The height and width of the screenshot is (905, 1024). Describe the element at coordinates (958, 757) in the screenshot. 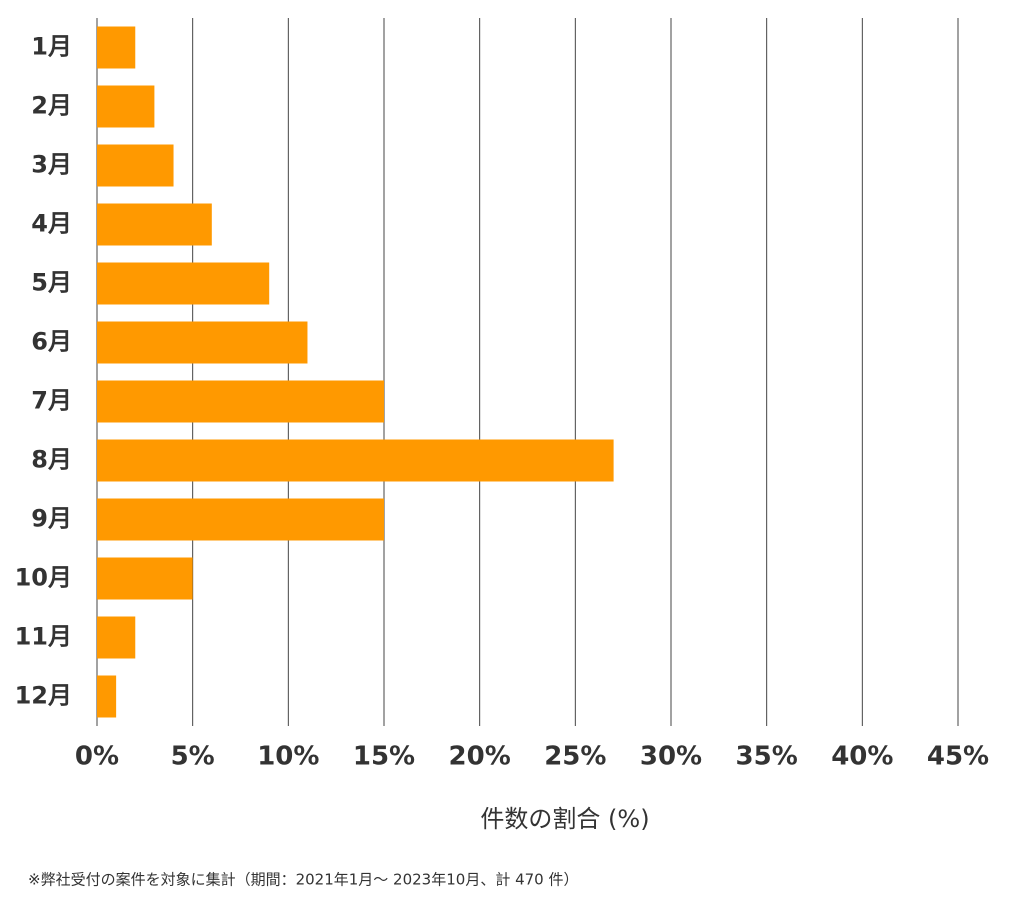

I see `x-tick-label: 45%` at that location.